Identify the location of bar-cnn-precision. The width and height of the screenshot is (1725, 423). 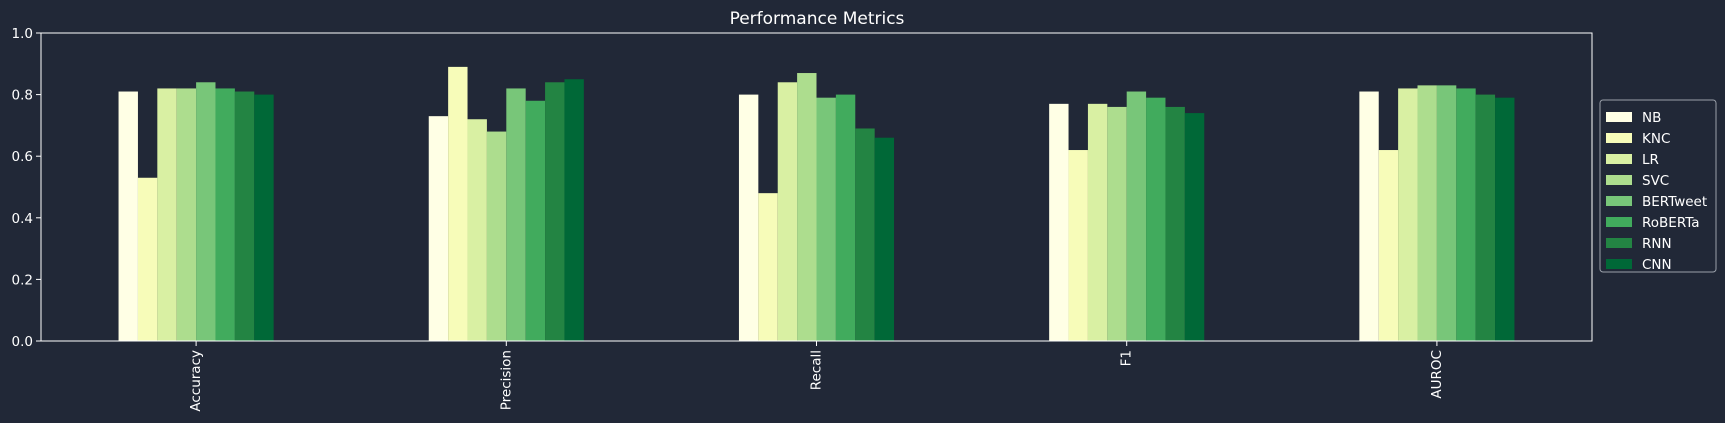
(574, 210).